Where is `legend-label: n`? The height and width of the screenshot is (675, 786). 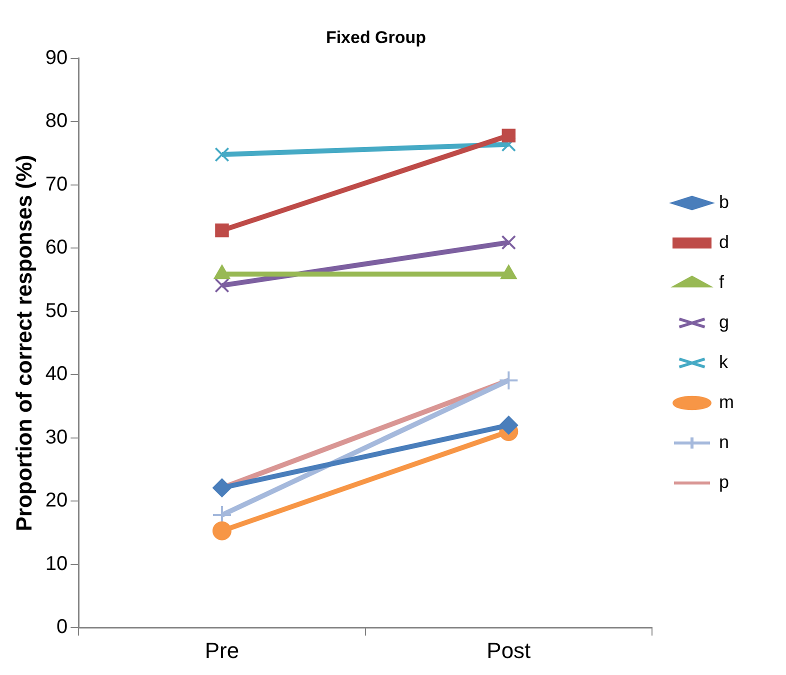
legend-label: n is located at coordinates (724, 442).